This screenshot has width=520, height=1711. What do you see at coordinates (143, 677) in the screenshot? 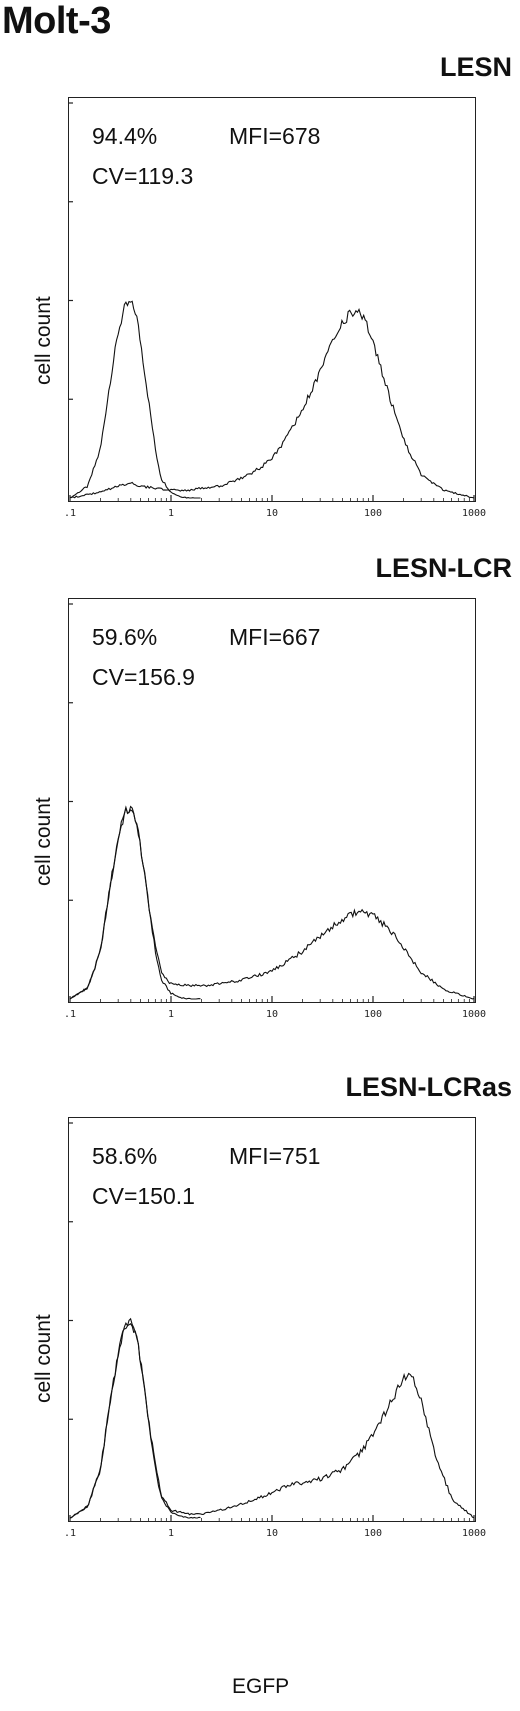
I see `cv-lesn-lcr: CV=156.9` at bounding box center [143, 677].